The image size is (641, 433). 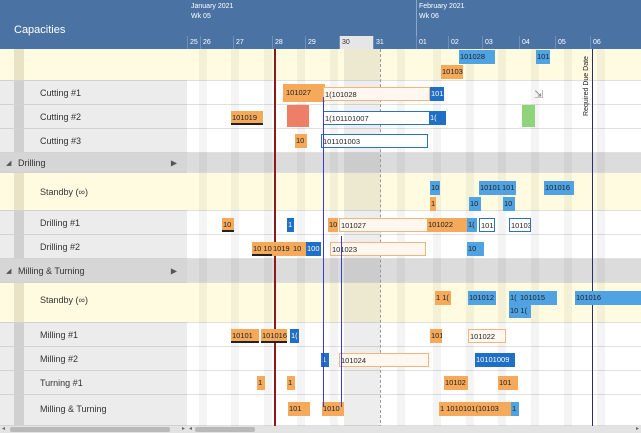 What do you see at coordinates (93, 247) in the screenshot?
I see `row-drilling-2: Drilling #2` at bounding box center [93, 247].